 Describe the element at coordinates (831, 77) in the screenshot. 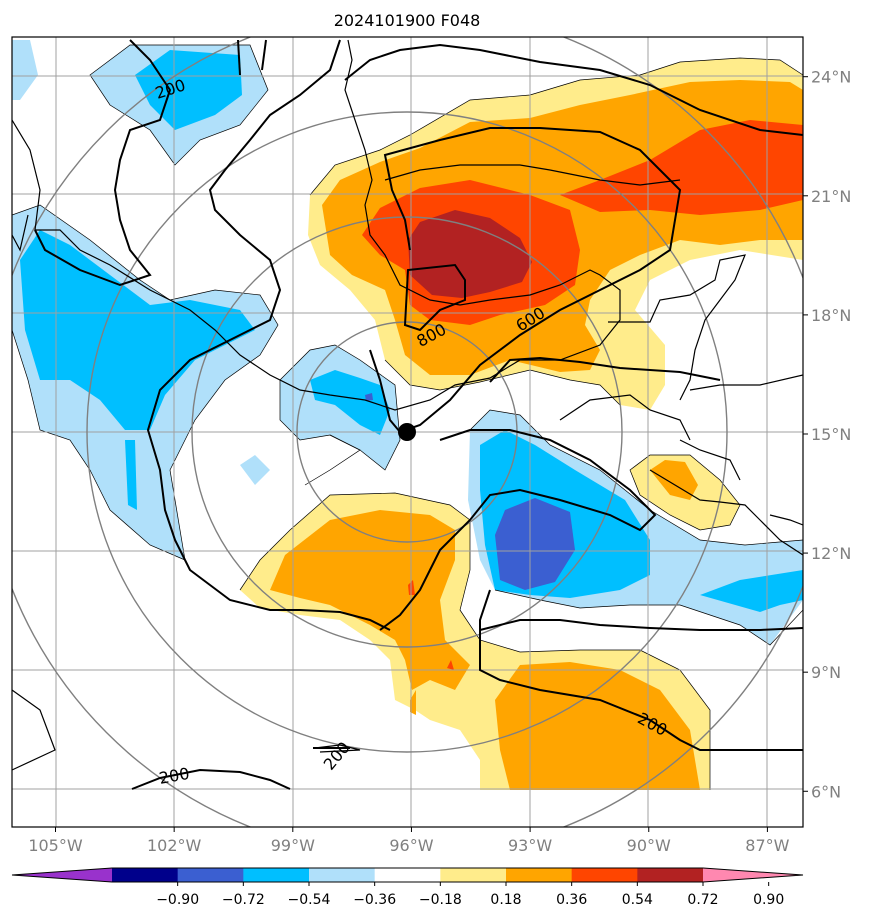

I see `y-tick-label: 24°N` at that location.